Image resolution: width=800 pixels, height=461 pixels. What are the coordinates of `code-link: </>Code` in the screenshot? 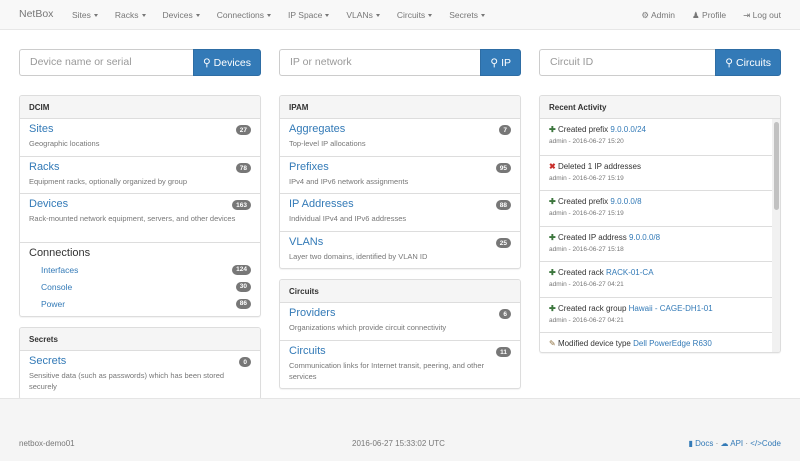 It's located at (765, 443).